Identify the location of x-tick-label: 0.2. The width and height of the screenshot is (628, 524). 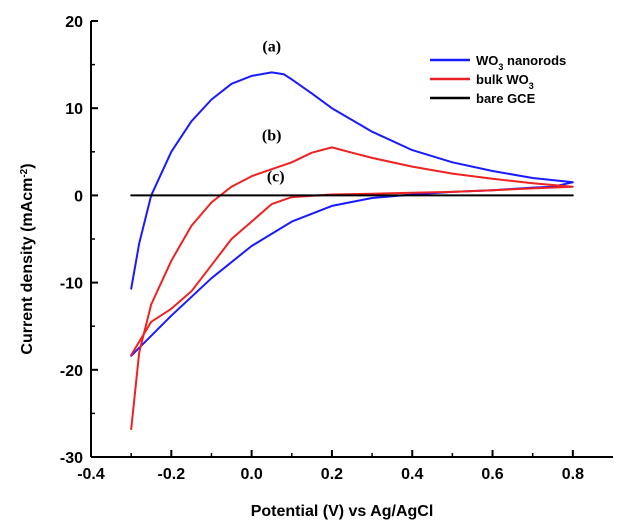
(332, 474).